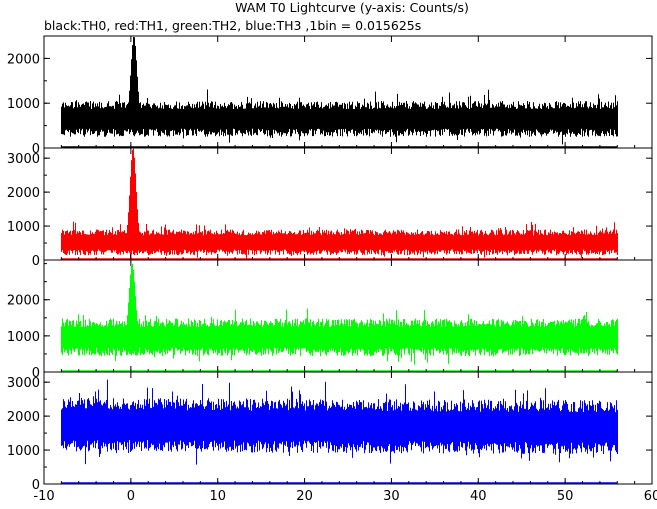 The width and height of the screenshot is (657, 509). Describe the element at coordinates (650, 496) in the screenshot. I see `x-tick-label: 60` at that location.